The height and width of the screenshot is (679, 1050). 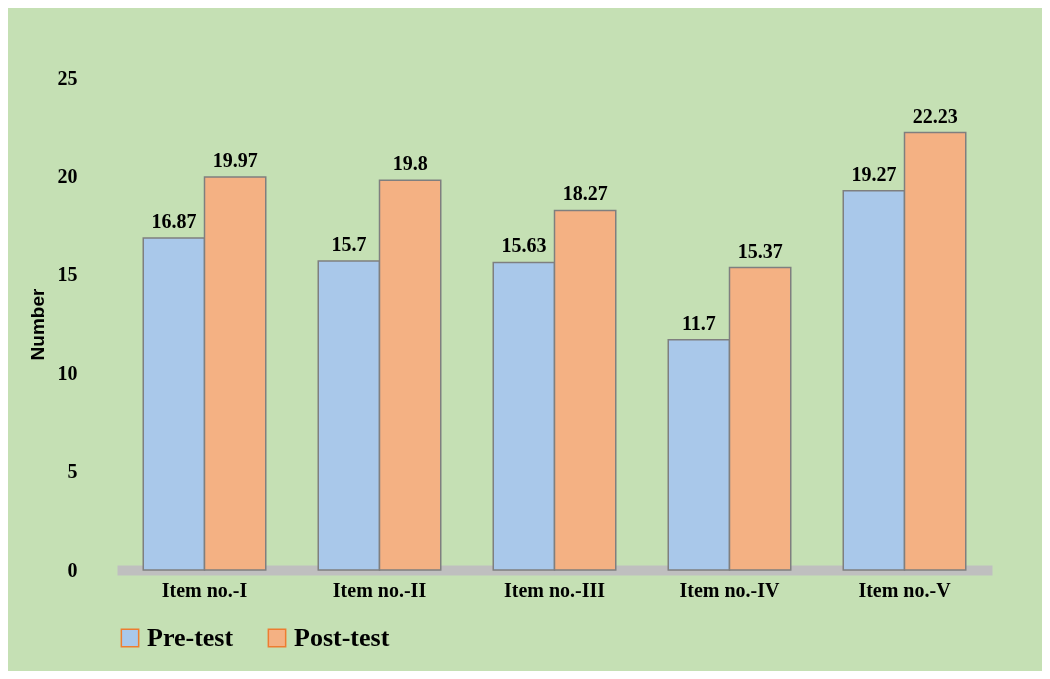 What do you see at coordinates (235, 159) in the screenshot?
I see `data-label: 19.97` at bounding box center [235, 159].